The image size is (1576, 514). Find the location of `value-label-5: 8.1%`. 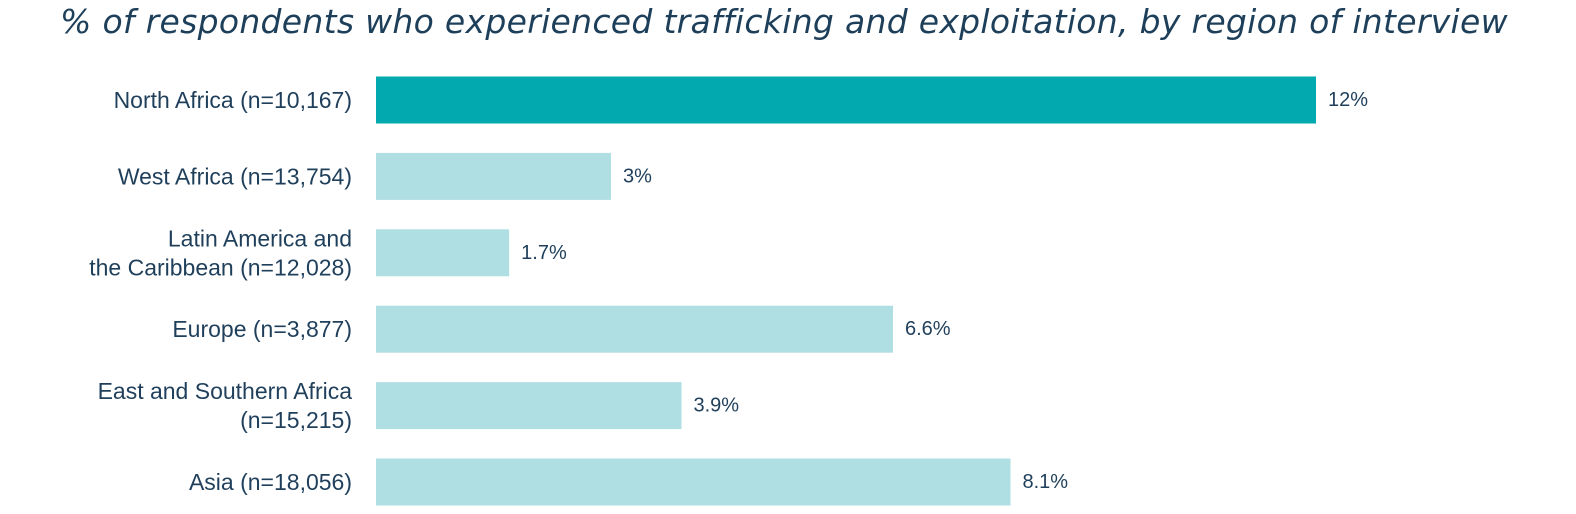

value-label-5: 8.1% is located at coordinates (1046, 482).